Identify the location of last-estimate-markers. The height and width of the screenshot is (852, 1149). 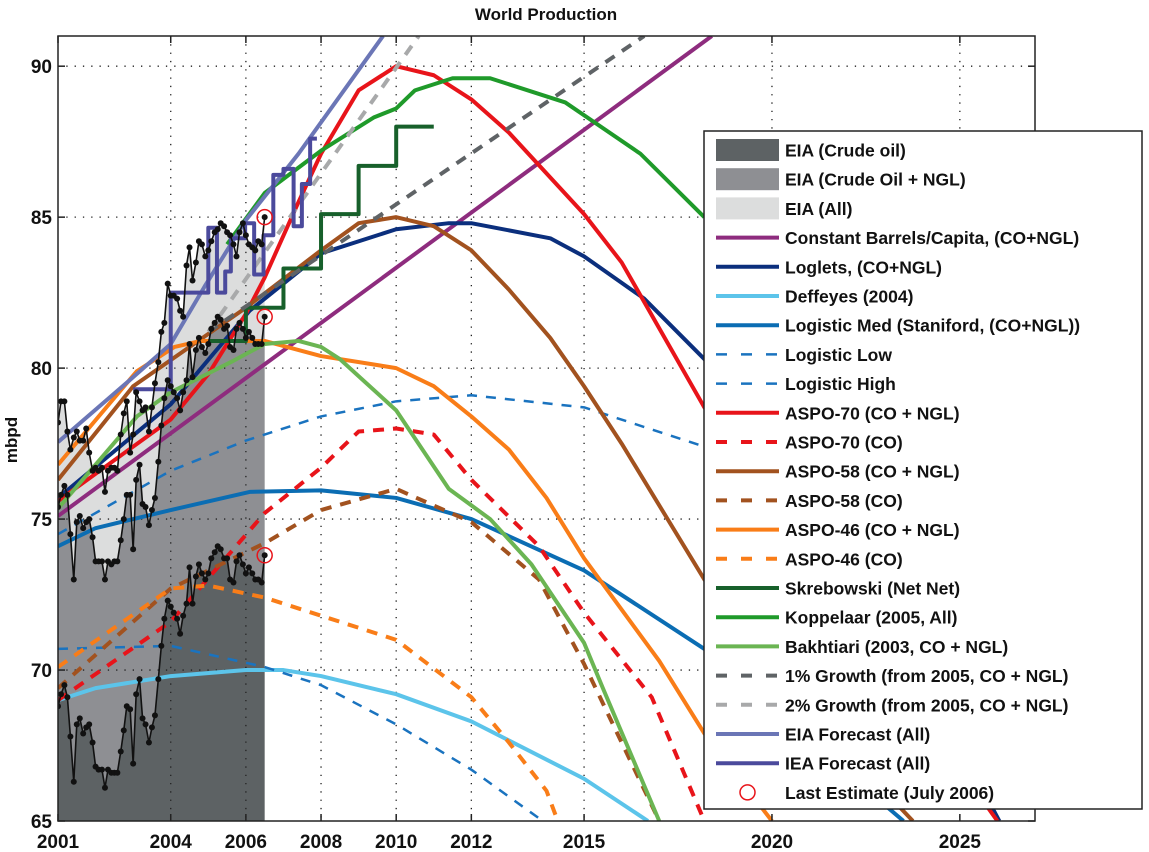
(264, 386).